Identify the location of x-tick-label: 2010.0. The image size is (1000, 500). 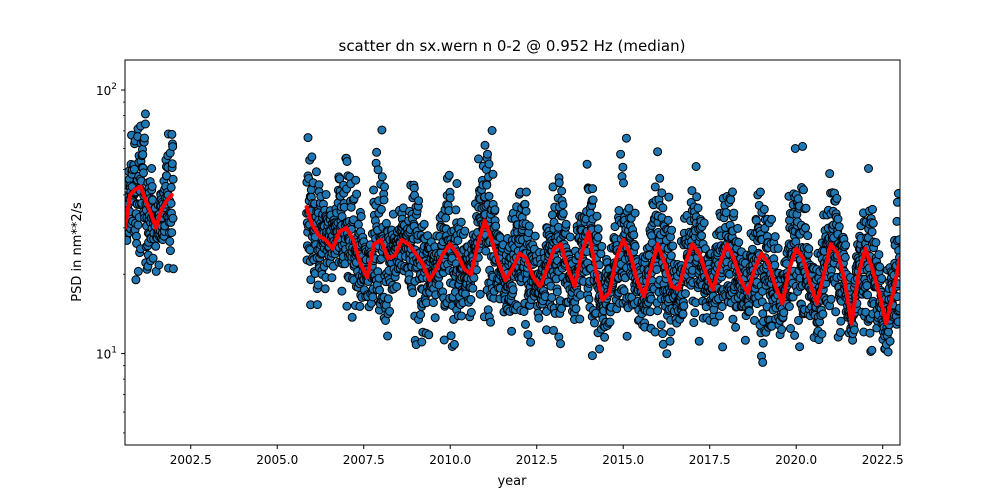
(450, 460).